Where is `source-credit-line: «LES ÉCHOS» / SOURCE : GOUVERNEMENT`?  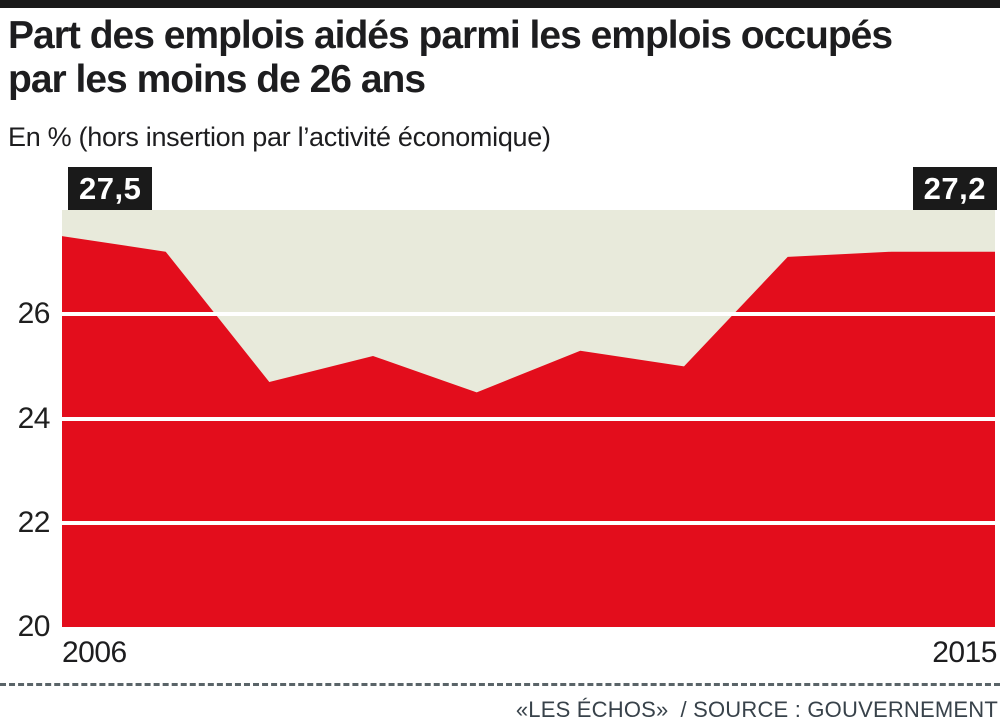
source-credit-line: «LES ÉCHOS» / SOURCE : GOUVERNEMENT is located at coordinates (757, 710).